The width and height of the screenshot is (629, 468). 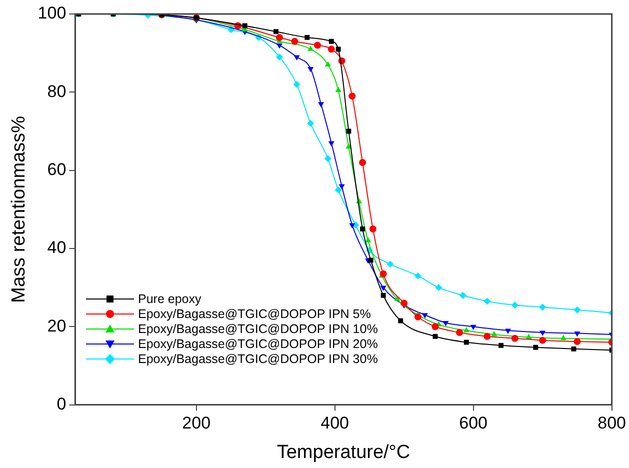 I want to click on y-tick-label: 60, so click(x=56, y=170).